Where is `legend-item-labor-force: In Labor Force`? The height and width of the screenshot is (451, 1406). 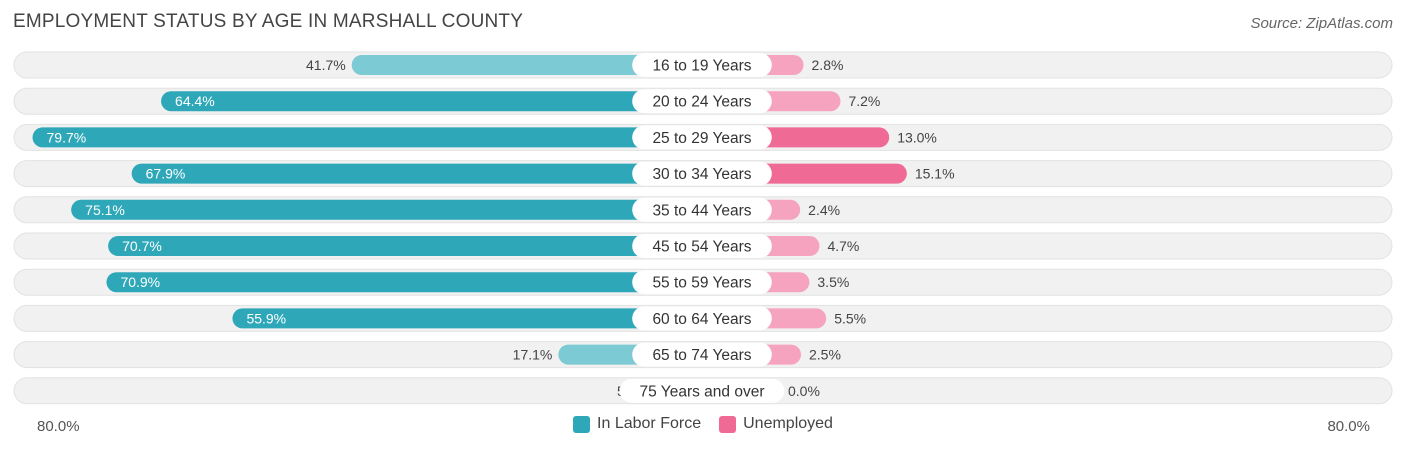 legend-item-labor-force: In Labor Force is located at coordinates (637, 424).